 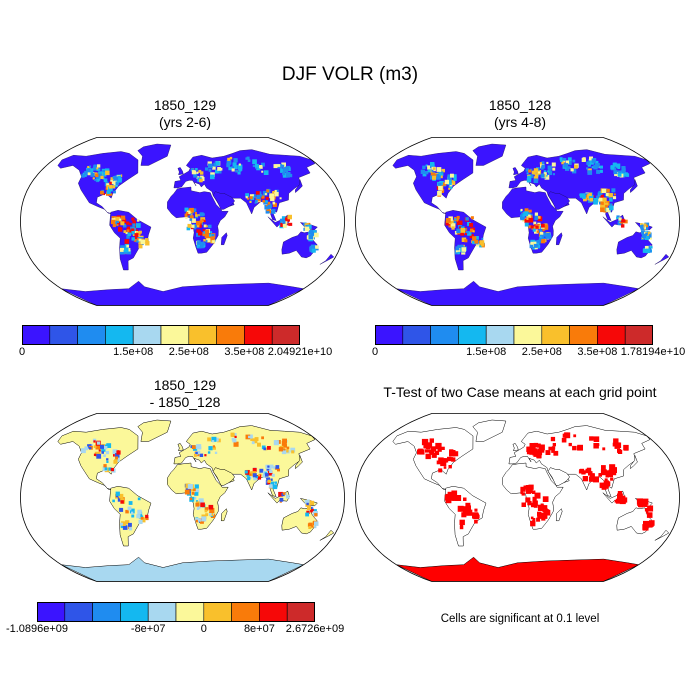 I want to click on colorbar-panel3: -1.0896e+09 -8e+07 0 8e+07 2.6726e+09, so click(x=175, y=622).